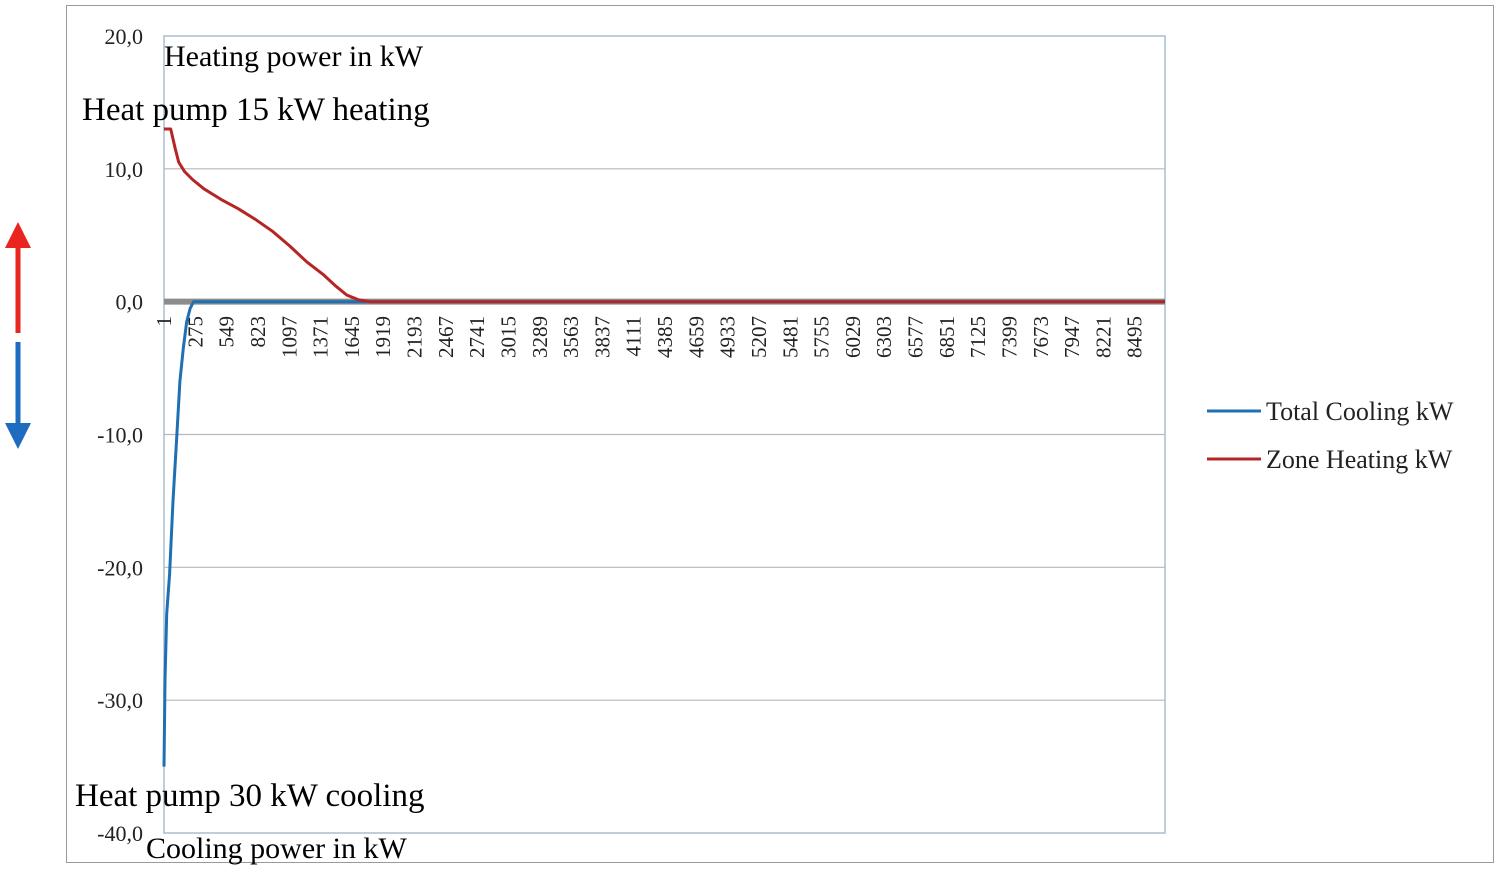 Image resolution: width=1500 pixels, height=870 pixels. Describe the element at coordinates (1041, 337) in the screenshot. I see `x-tick-label: 7673` at that location.